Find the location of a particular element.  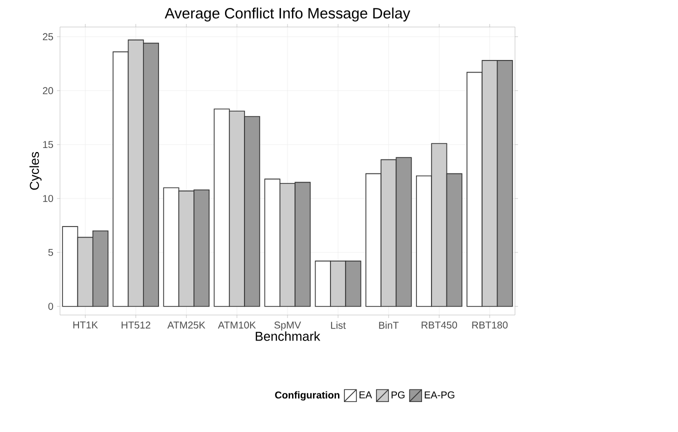

y-axis-title: Cycles is located at coordinates (35, 171).